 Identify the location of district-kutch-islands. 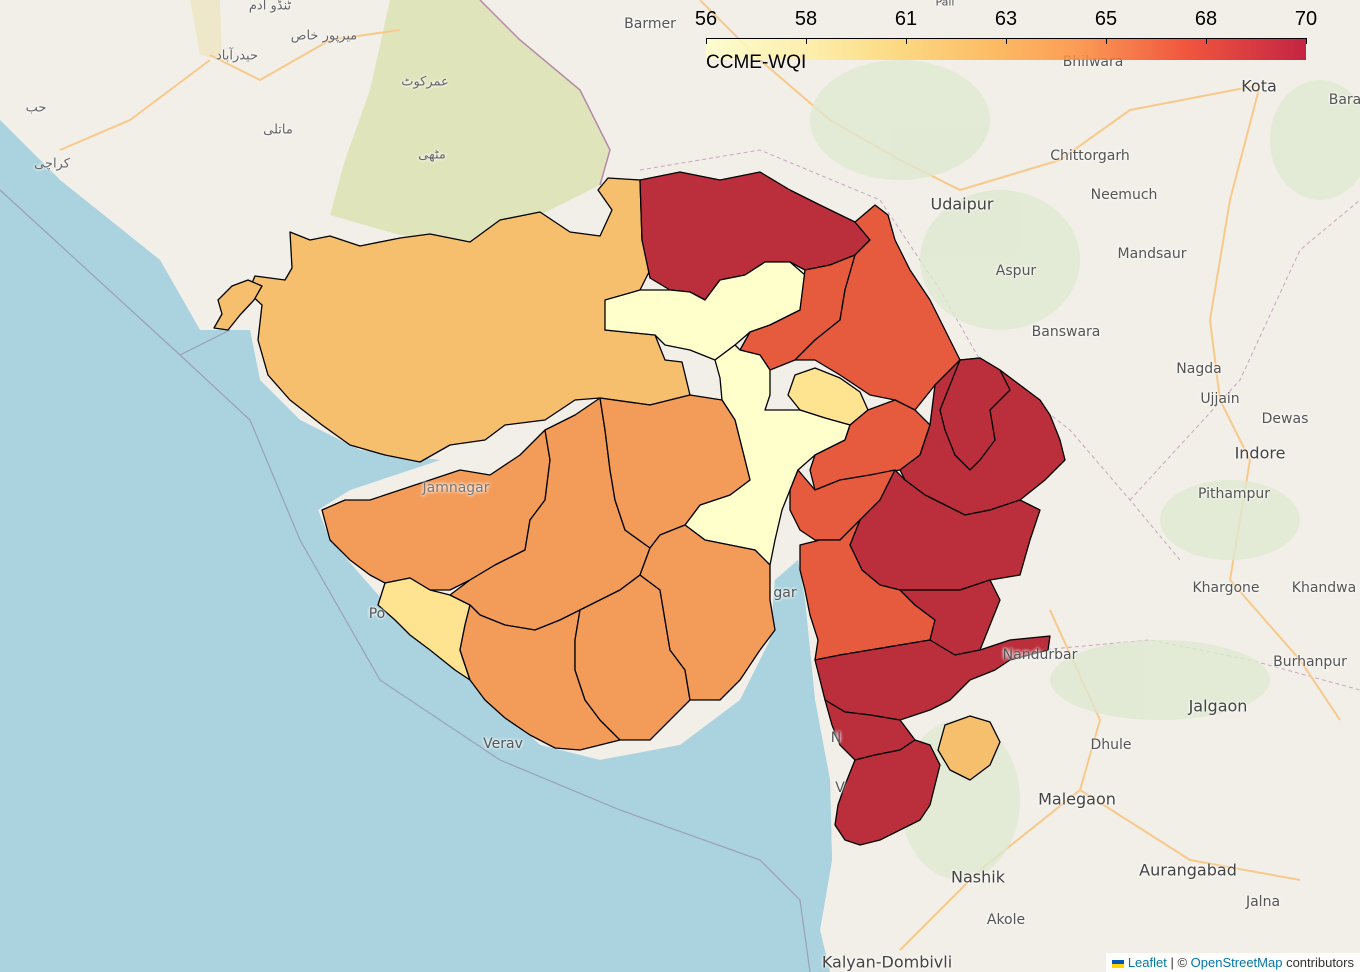
(238, 305).